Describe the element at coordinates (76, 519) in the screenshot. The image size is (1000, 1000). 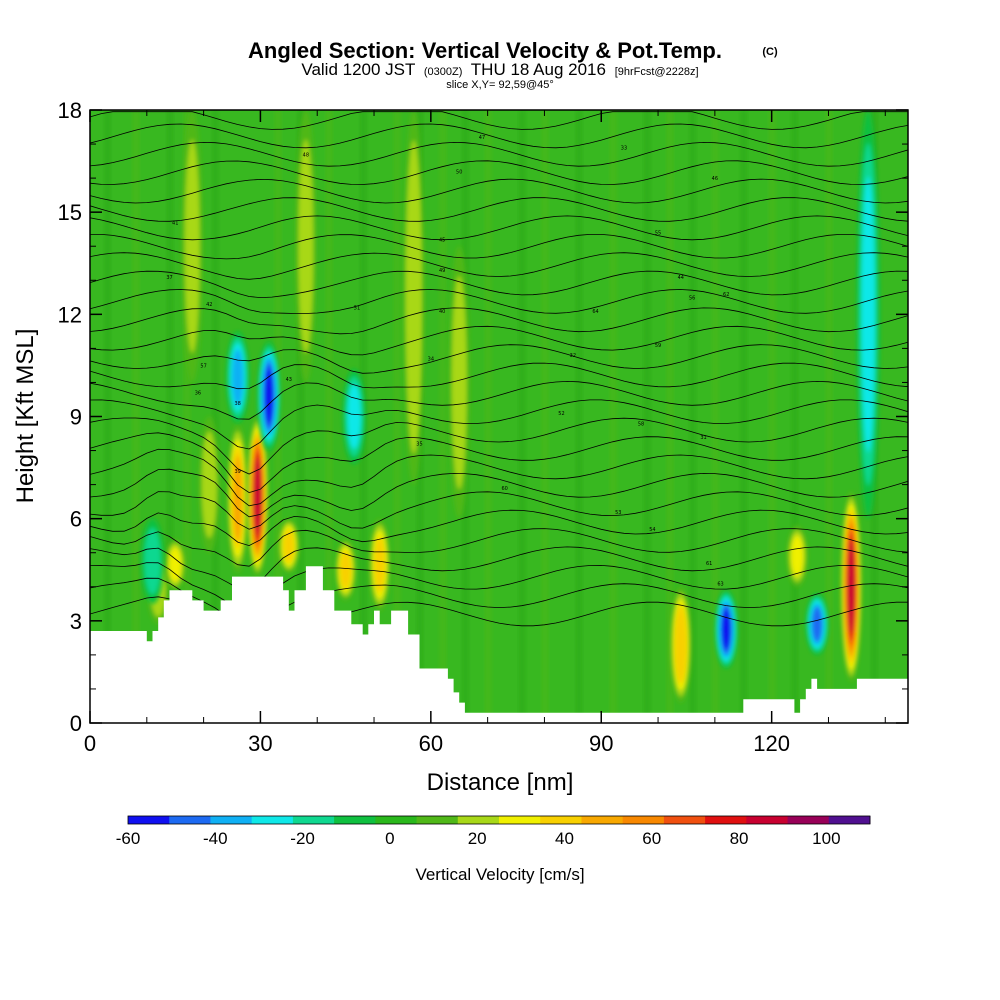
I see `y-tick-label: 6` at that location.